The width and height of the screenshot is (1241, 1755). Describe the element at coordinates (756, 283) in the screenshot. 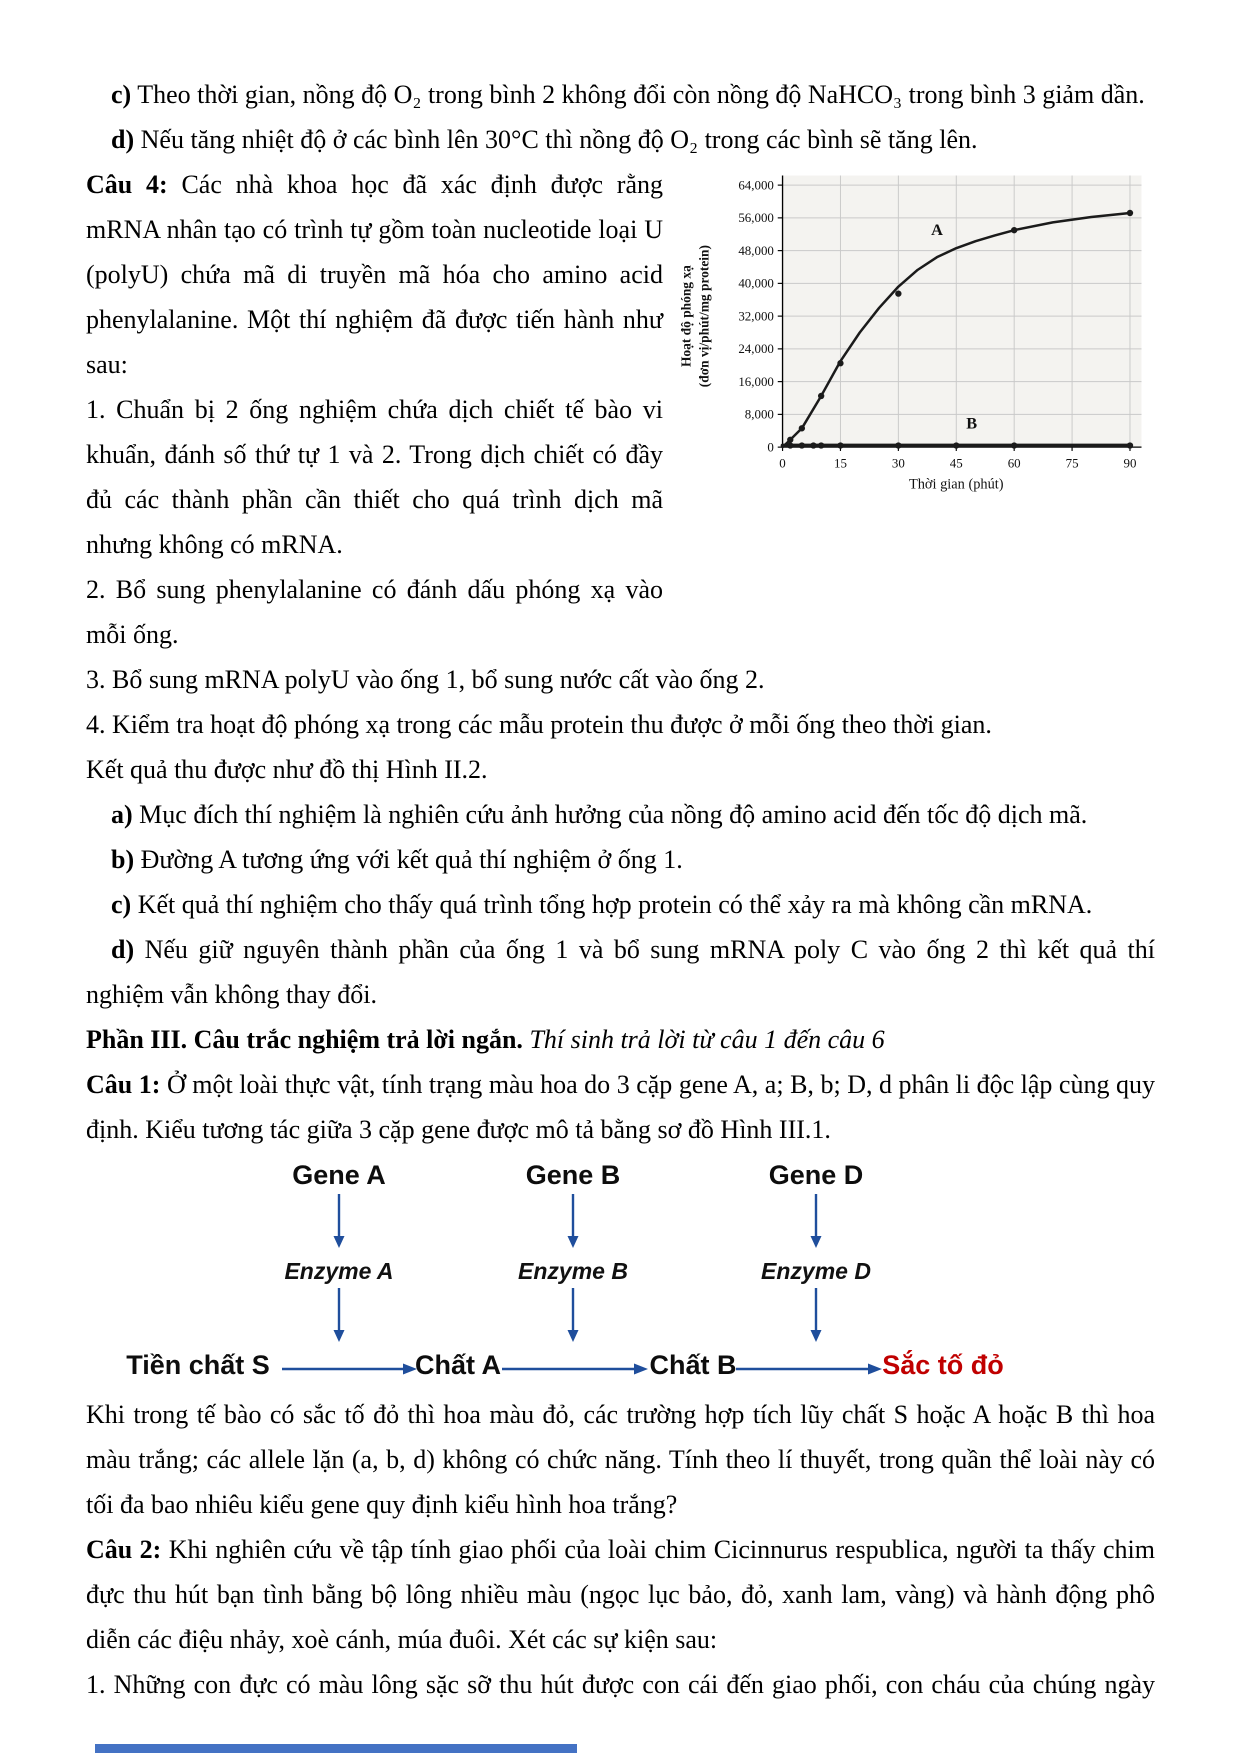

I see `svg-text: 40,000` at that location.